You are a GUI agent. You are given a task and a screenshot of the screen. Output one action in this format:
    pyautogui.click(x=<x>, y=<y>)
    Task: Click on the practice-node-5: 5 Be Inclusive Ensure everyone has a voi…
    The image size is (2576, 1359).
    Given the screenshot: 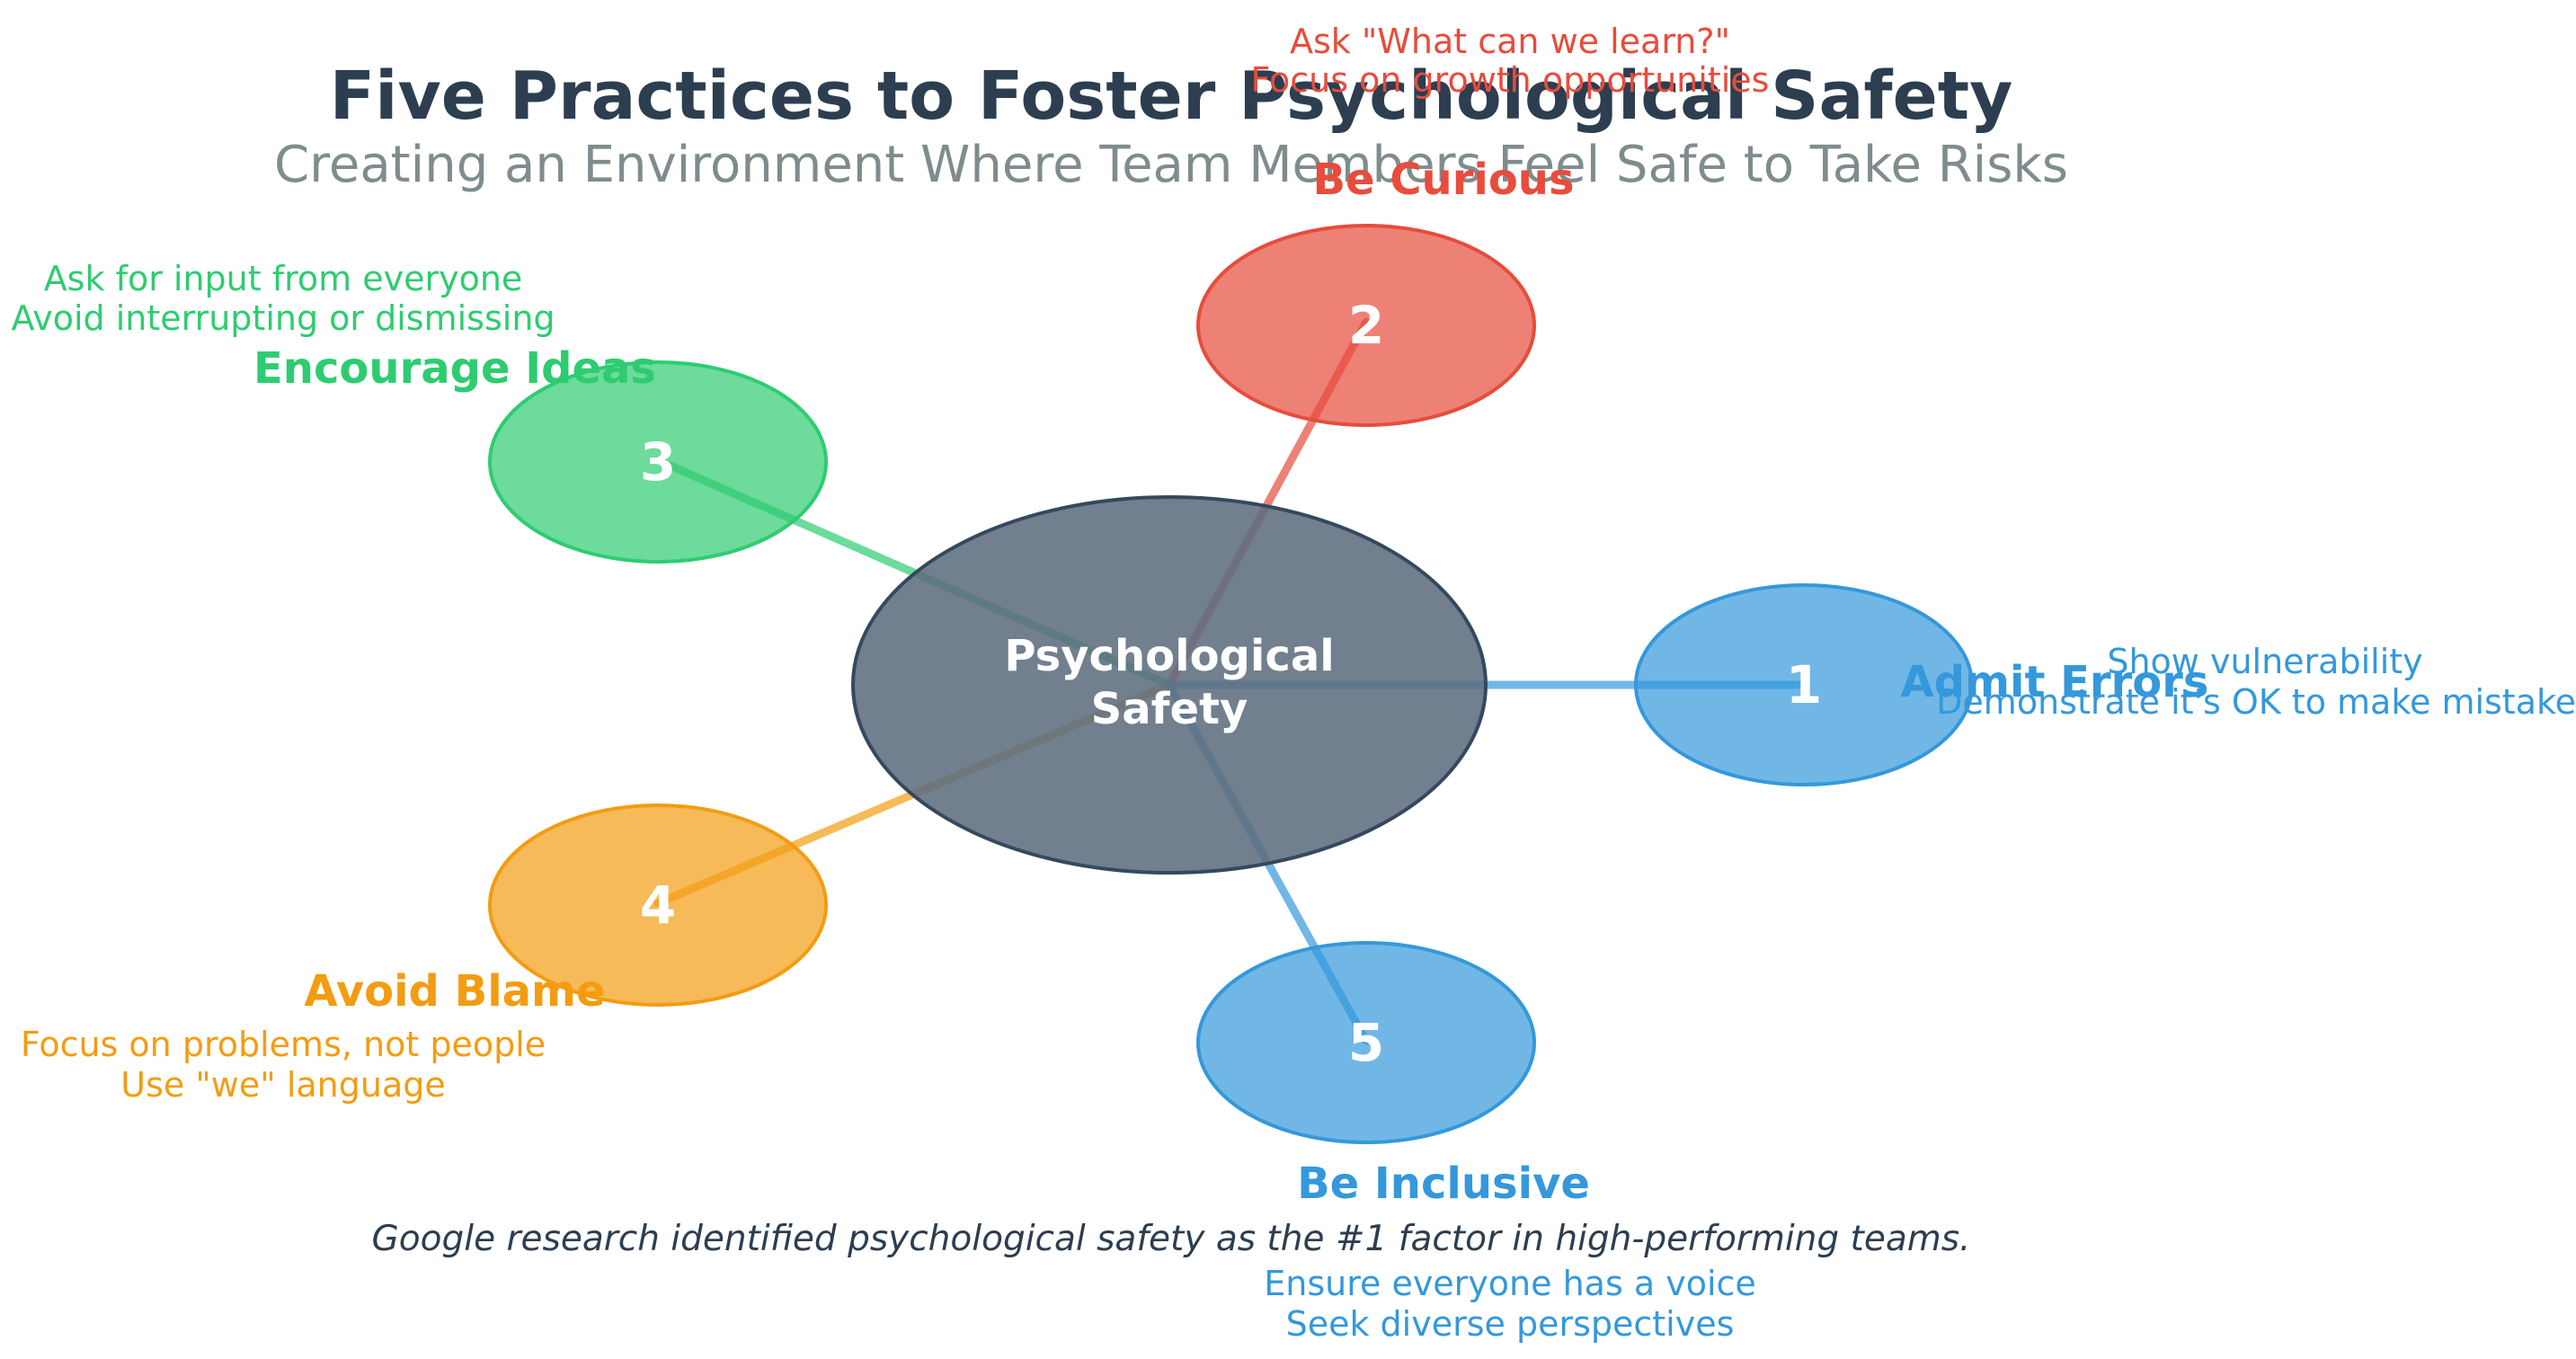 What is the action you would take?
    pyautogui.click(x=1476, y=1142)
    